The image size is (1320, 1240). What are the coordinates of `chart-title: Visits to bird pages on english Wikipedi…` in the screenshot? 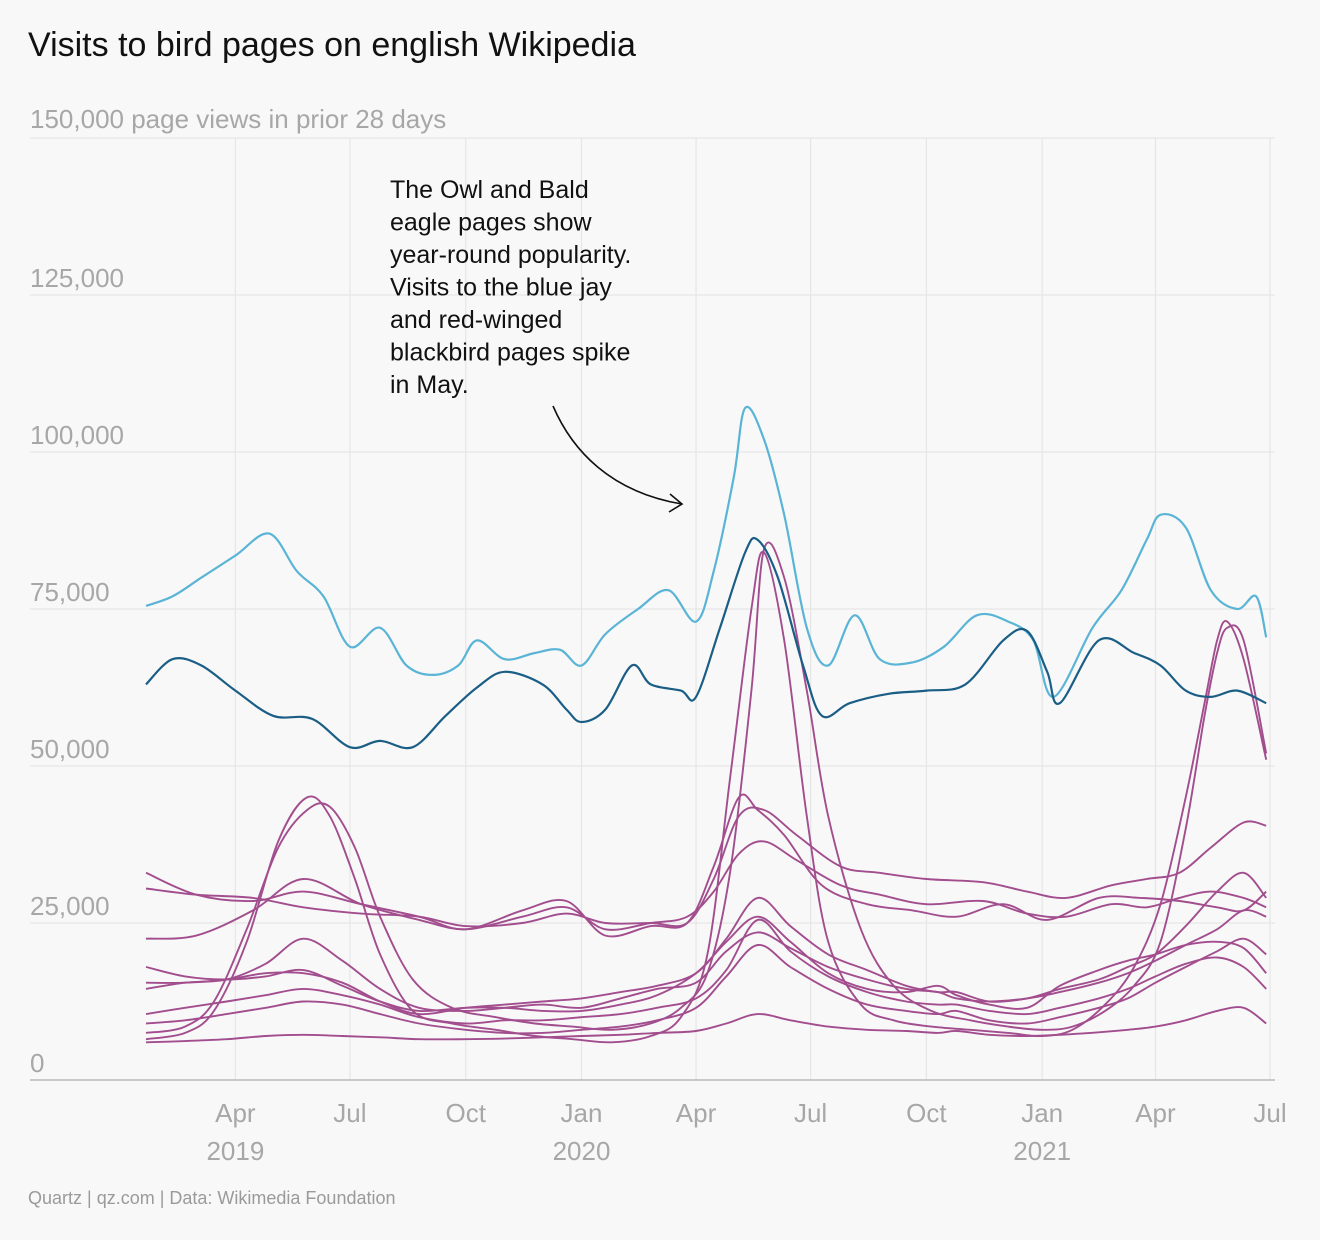 It's located at (332, 45).